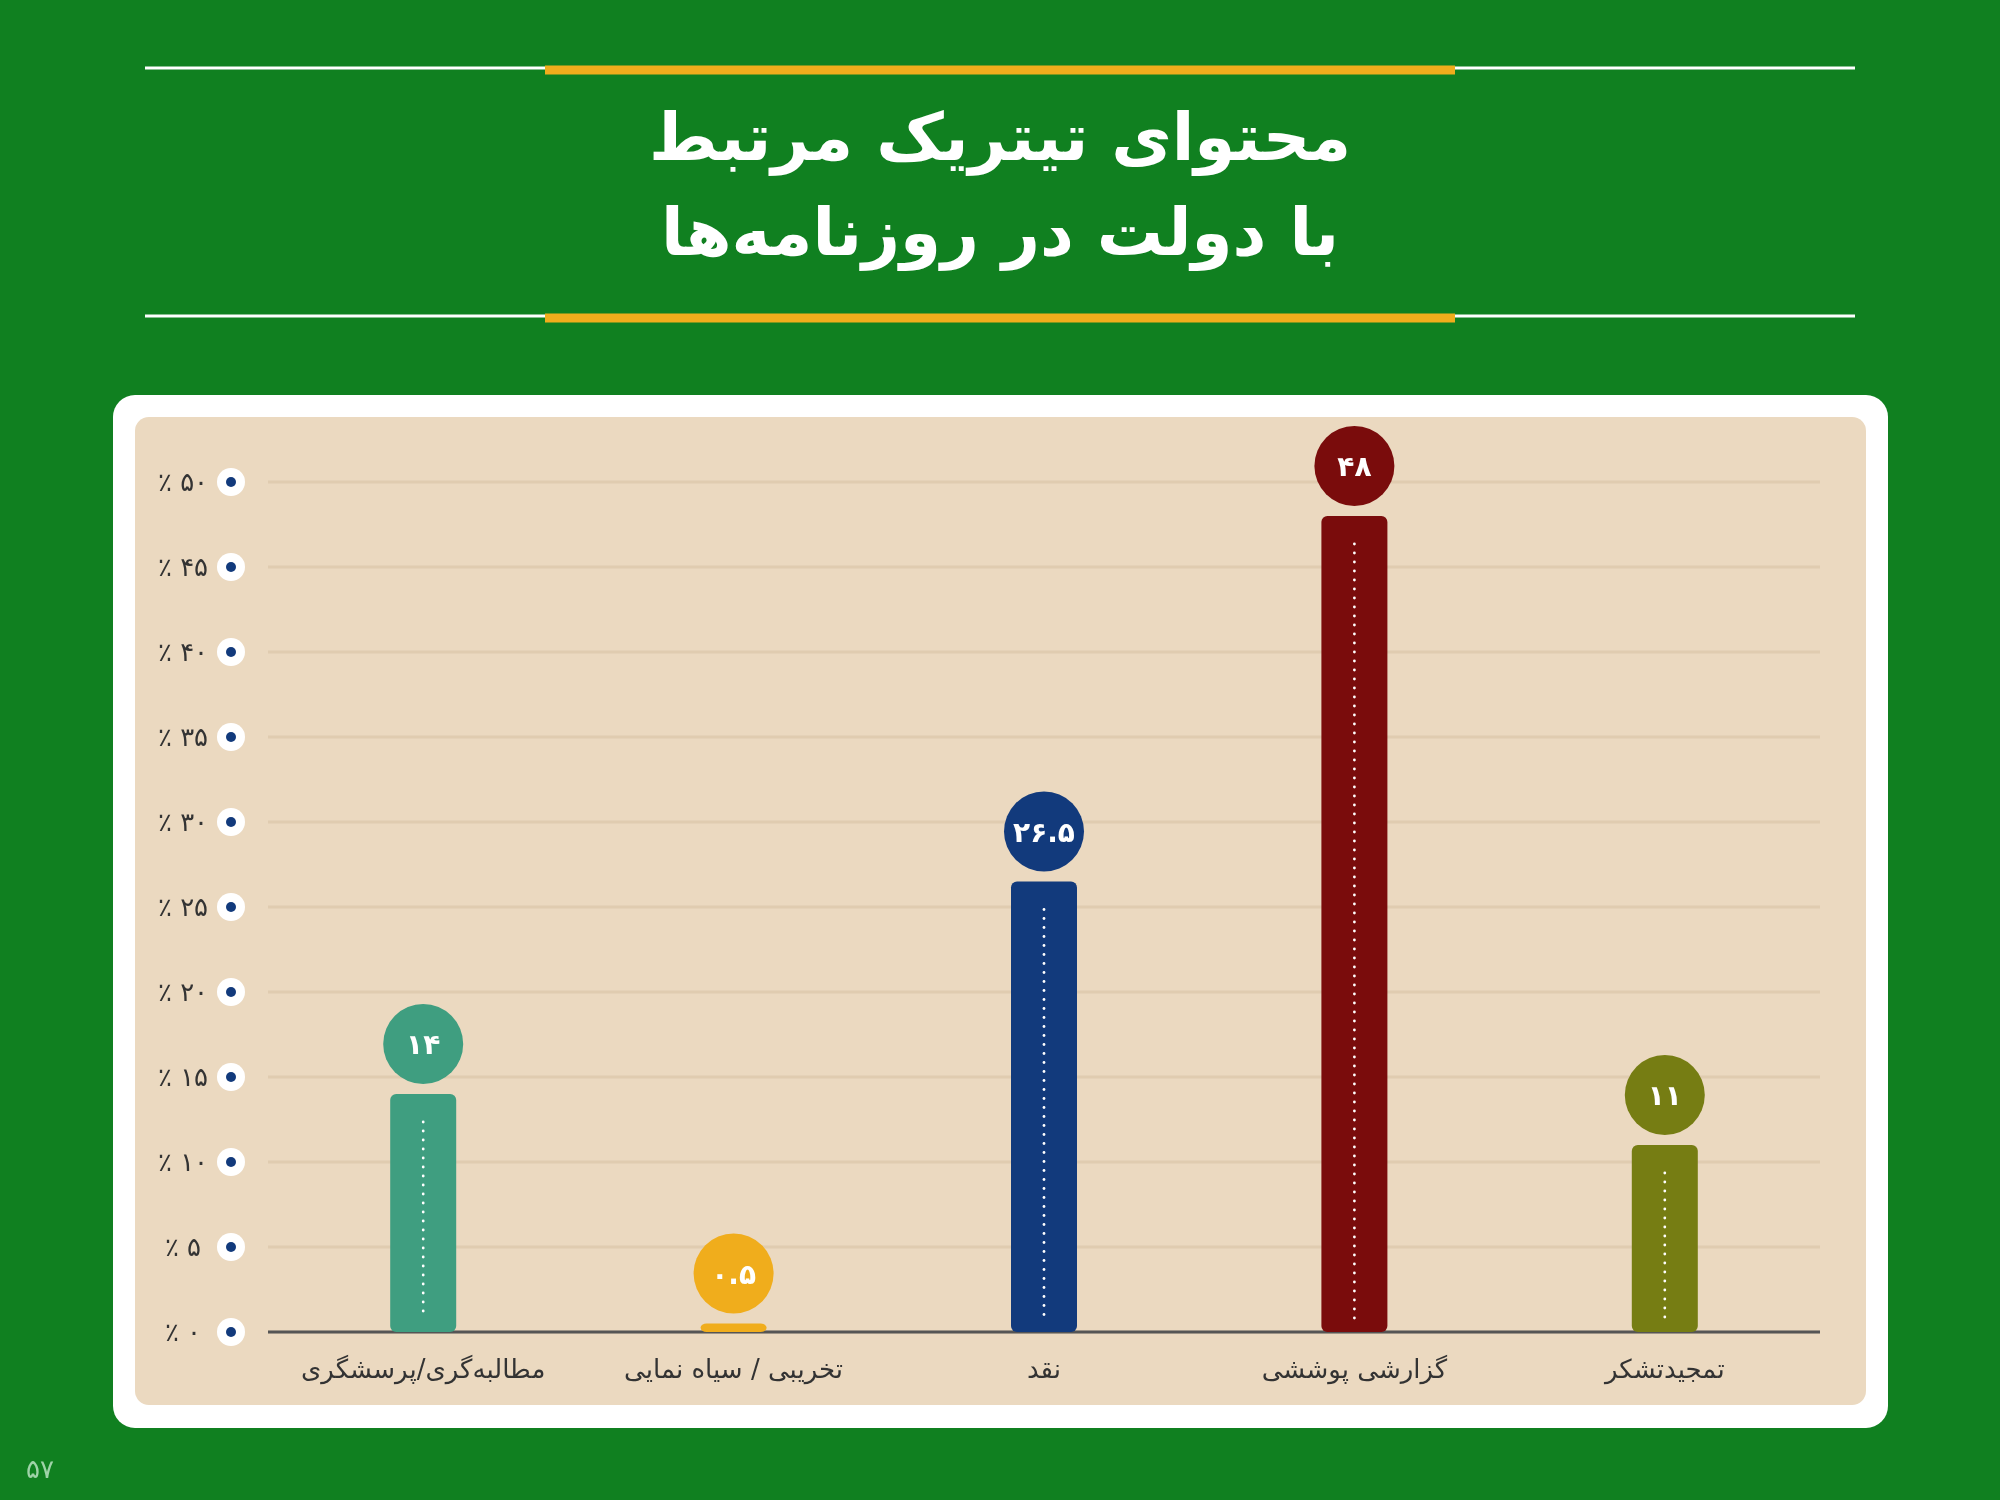 The image size is (2000, 1500). What do you see at coordinates (183, 1332) in the screenshot?
I see `y-tick-label: ٪ ۰` at bounding box center [183, 1332].